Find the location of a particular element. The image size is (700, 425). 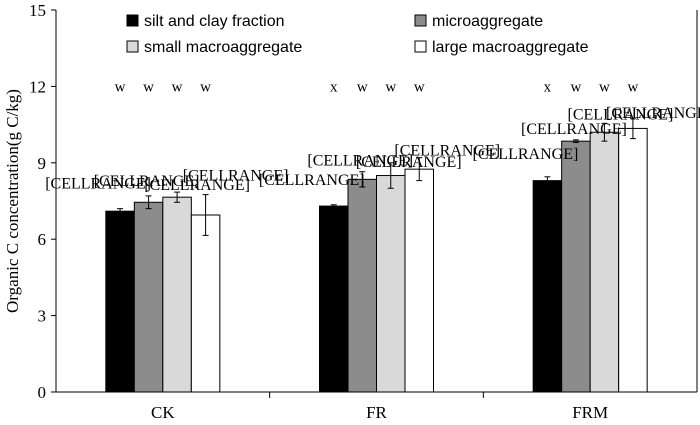

legend-label: small macroaggregate is located at coordinates (223, 47).